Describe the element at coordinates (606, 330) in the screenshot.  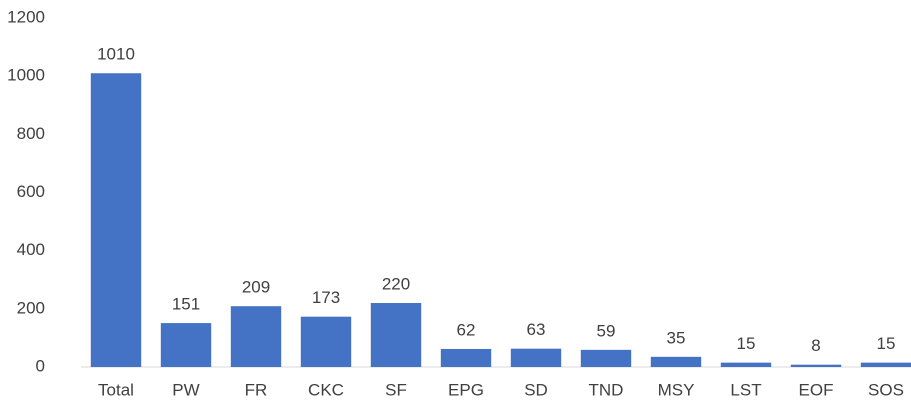
I see `data-label: 59` at that location.